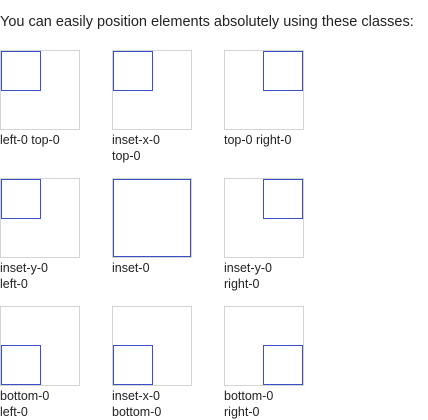 This screenshot has width=428, height=420. What do you see at coordinates (258, 140) in the screenshot?
I see `label-line: top-0 right-0` at bounding box center [258, 140].